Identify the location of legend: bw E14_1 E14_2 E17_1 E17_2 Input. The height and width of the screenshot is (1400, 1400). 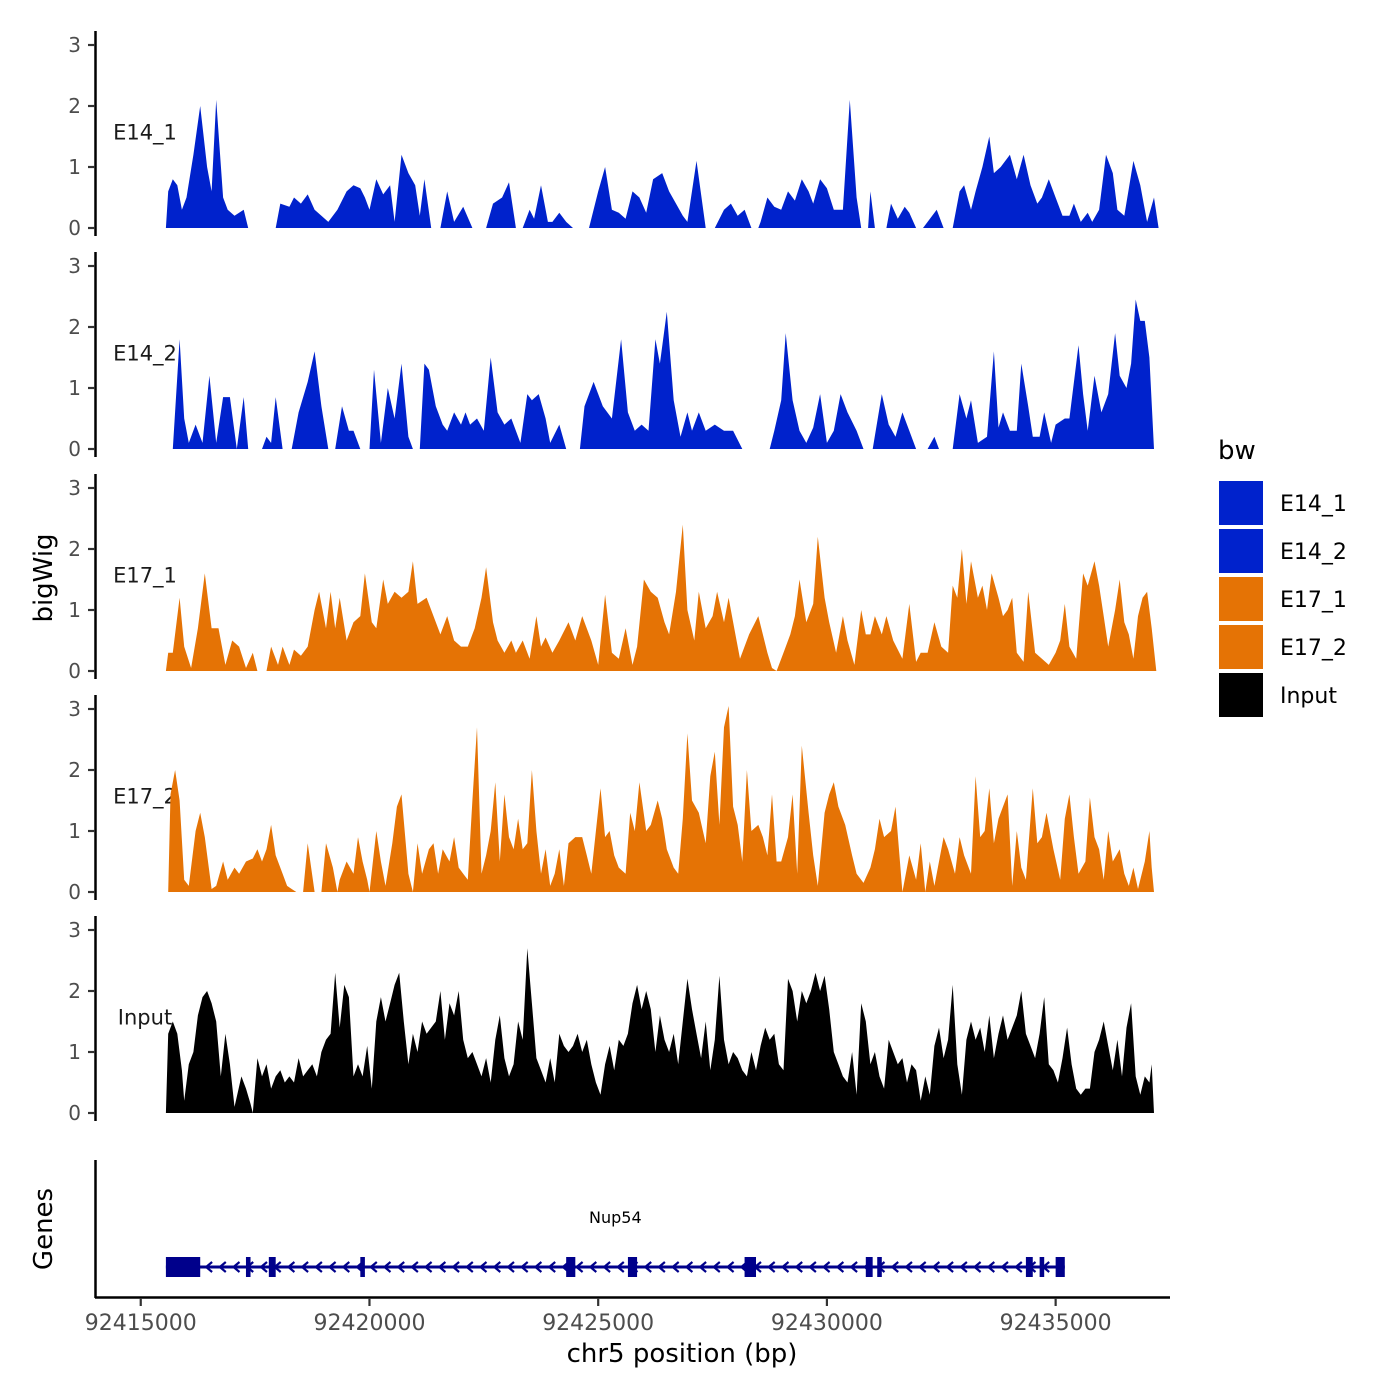
(1282, 576).